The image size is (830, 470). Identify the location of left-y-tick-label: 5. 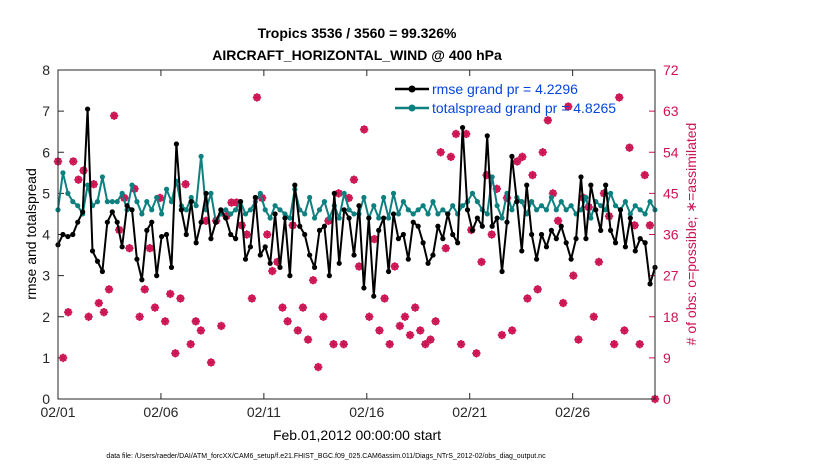
(46, 193).